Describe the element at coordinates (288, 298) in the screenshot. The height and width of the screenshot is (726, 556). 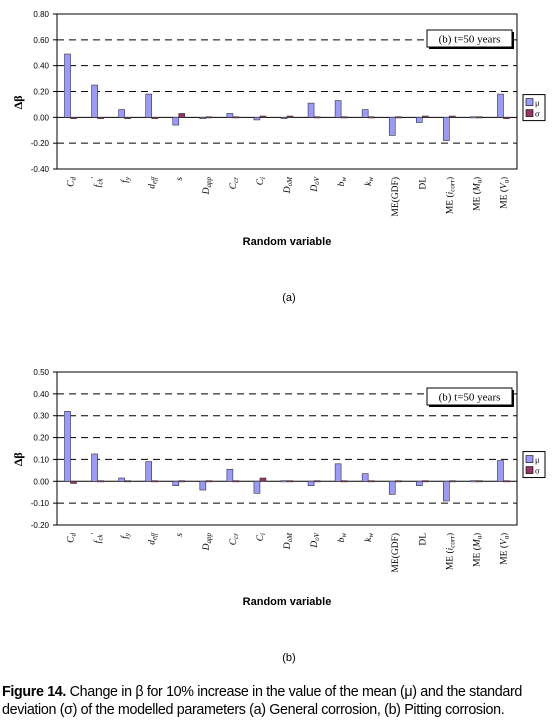
I see `panel-label: (a)` at that location.